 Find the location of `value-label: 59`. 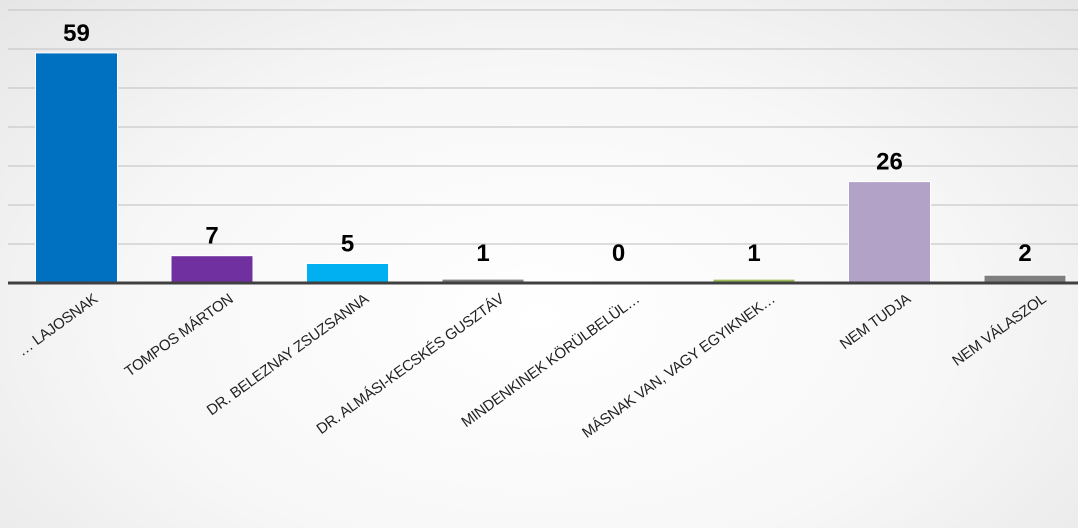

value-label: 59 is located at coordinates (76, 33).